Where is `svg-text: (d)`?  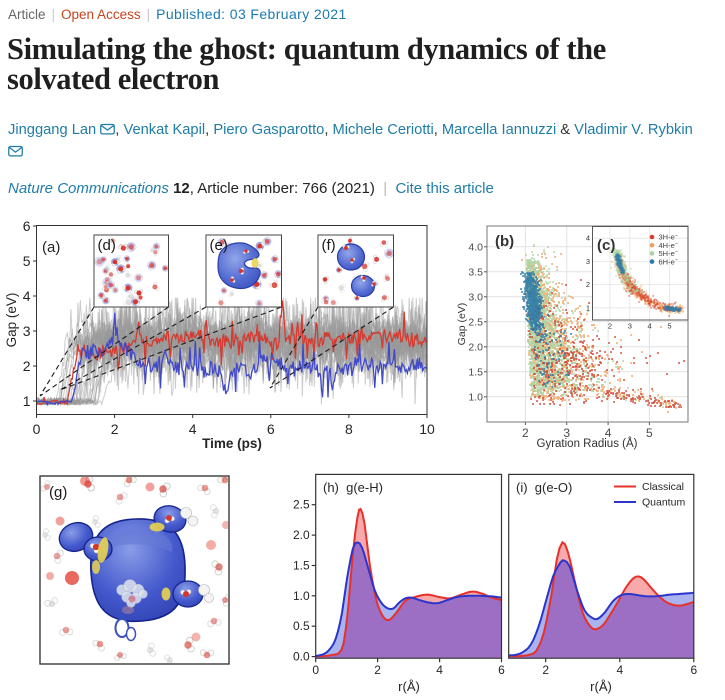 svg-text: (d) is located at coordinates (107, 245).